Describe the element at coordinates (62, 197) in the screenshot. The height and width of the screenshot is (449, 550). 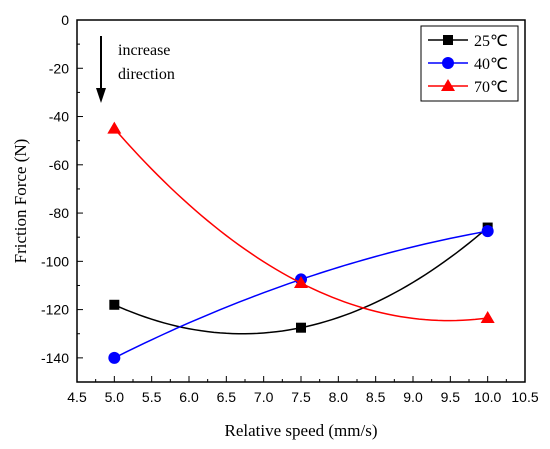
I see `y-axis-ticks: 0 -20 -40 -60 -80 -100 -120 -140` at that location.